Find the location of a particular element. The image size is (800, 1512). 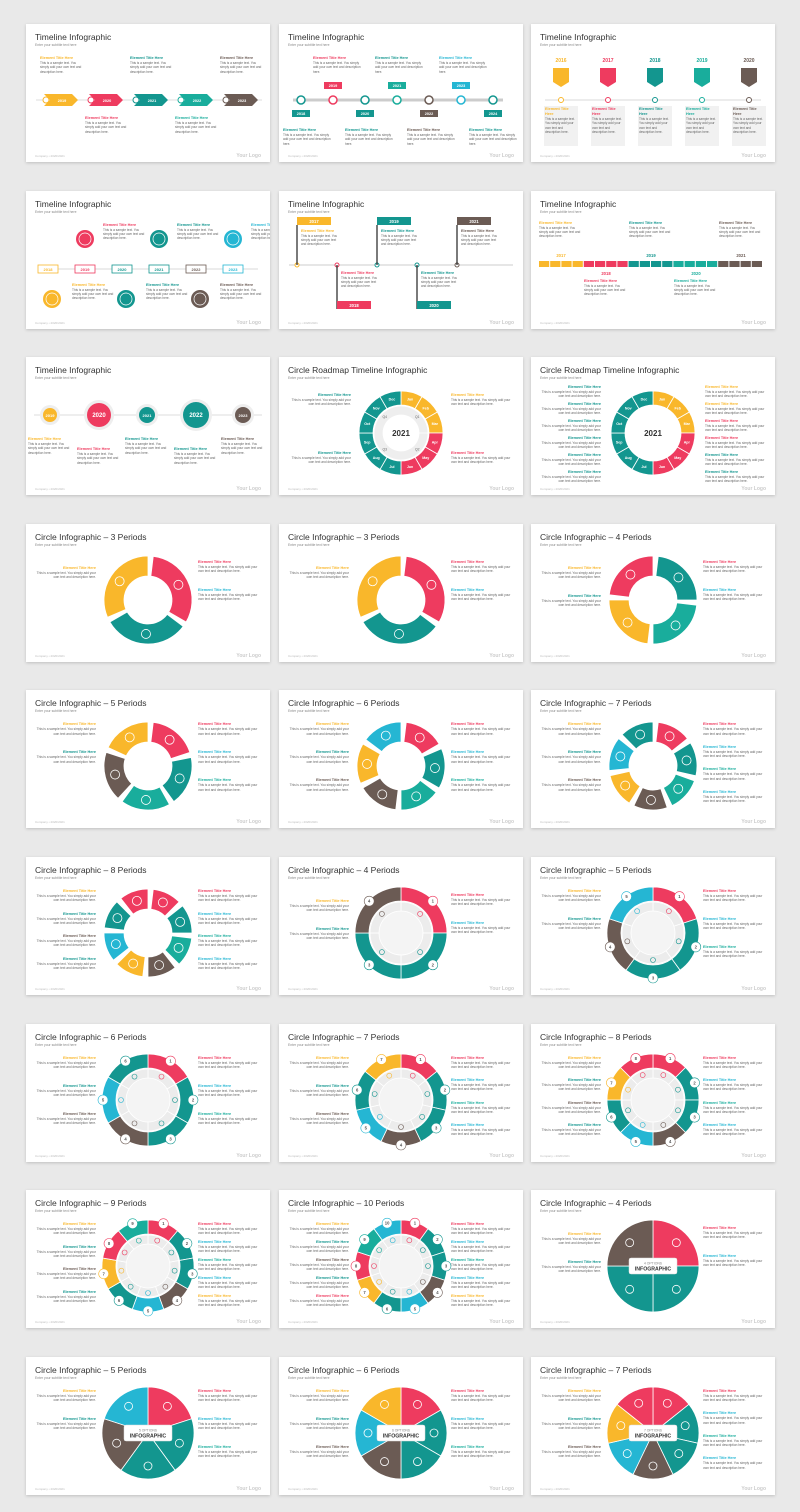

year-label: 2020 is located at coordinates (696, 273).